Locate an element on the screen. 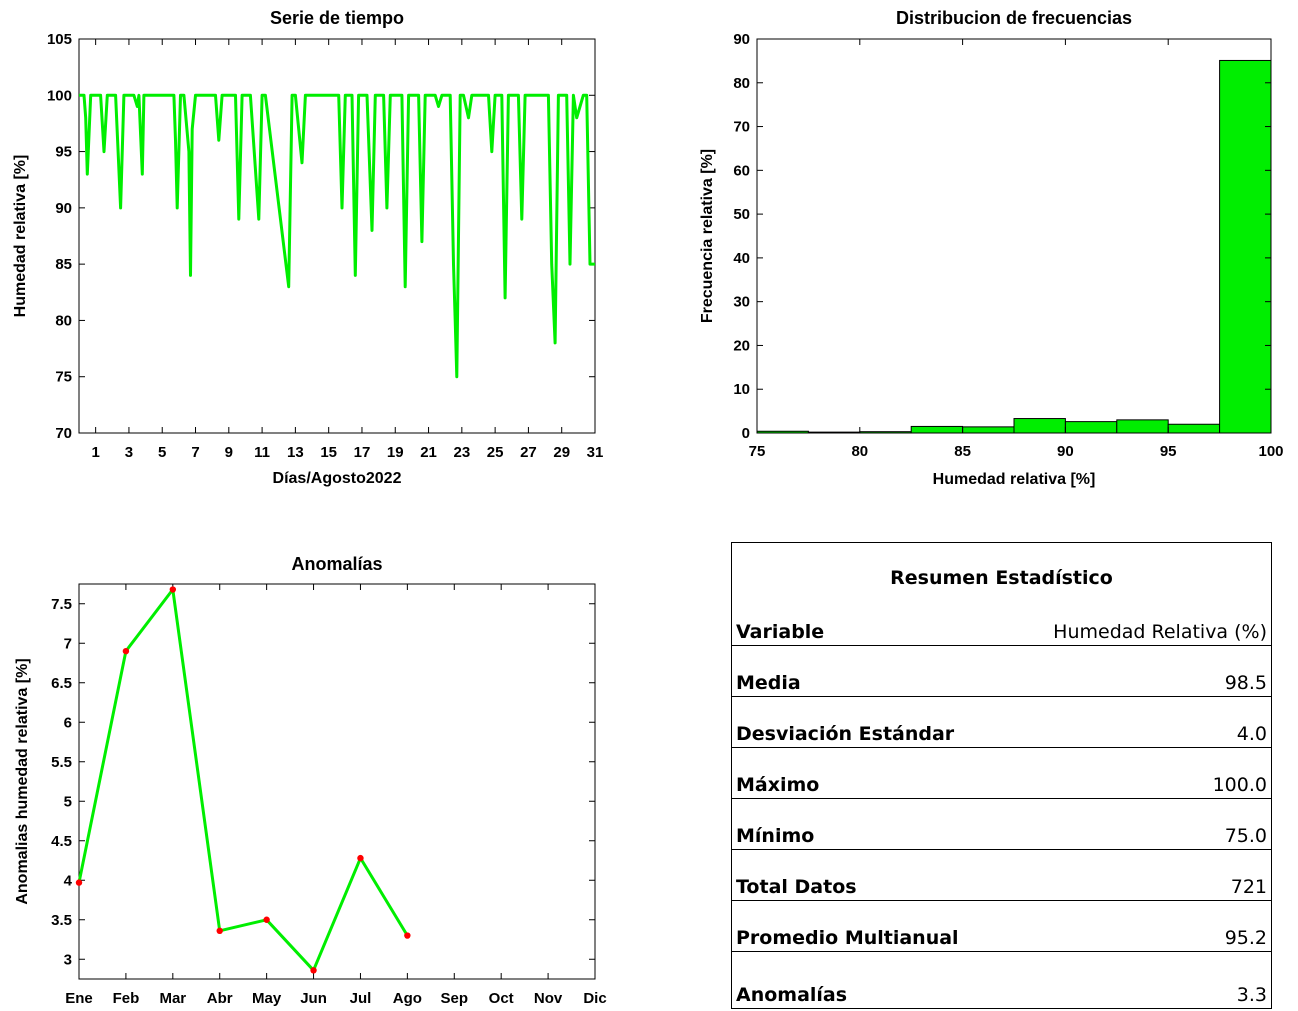 The width and height of the screenshot is (1298, 1011). timeseries-x-tick-label: 15 is located at coordinates (328, 452).